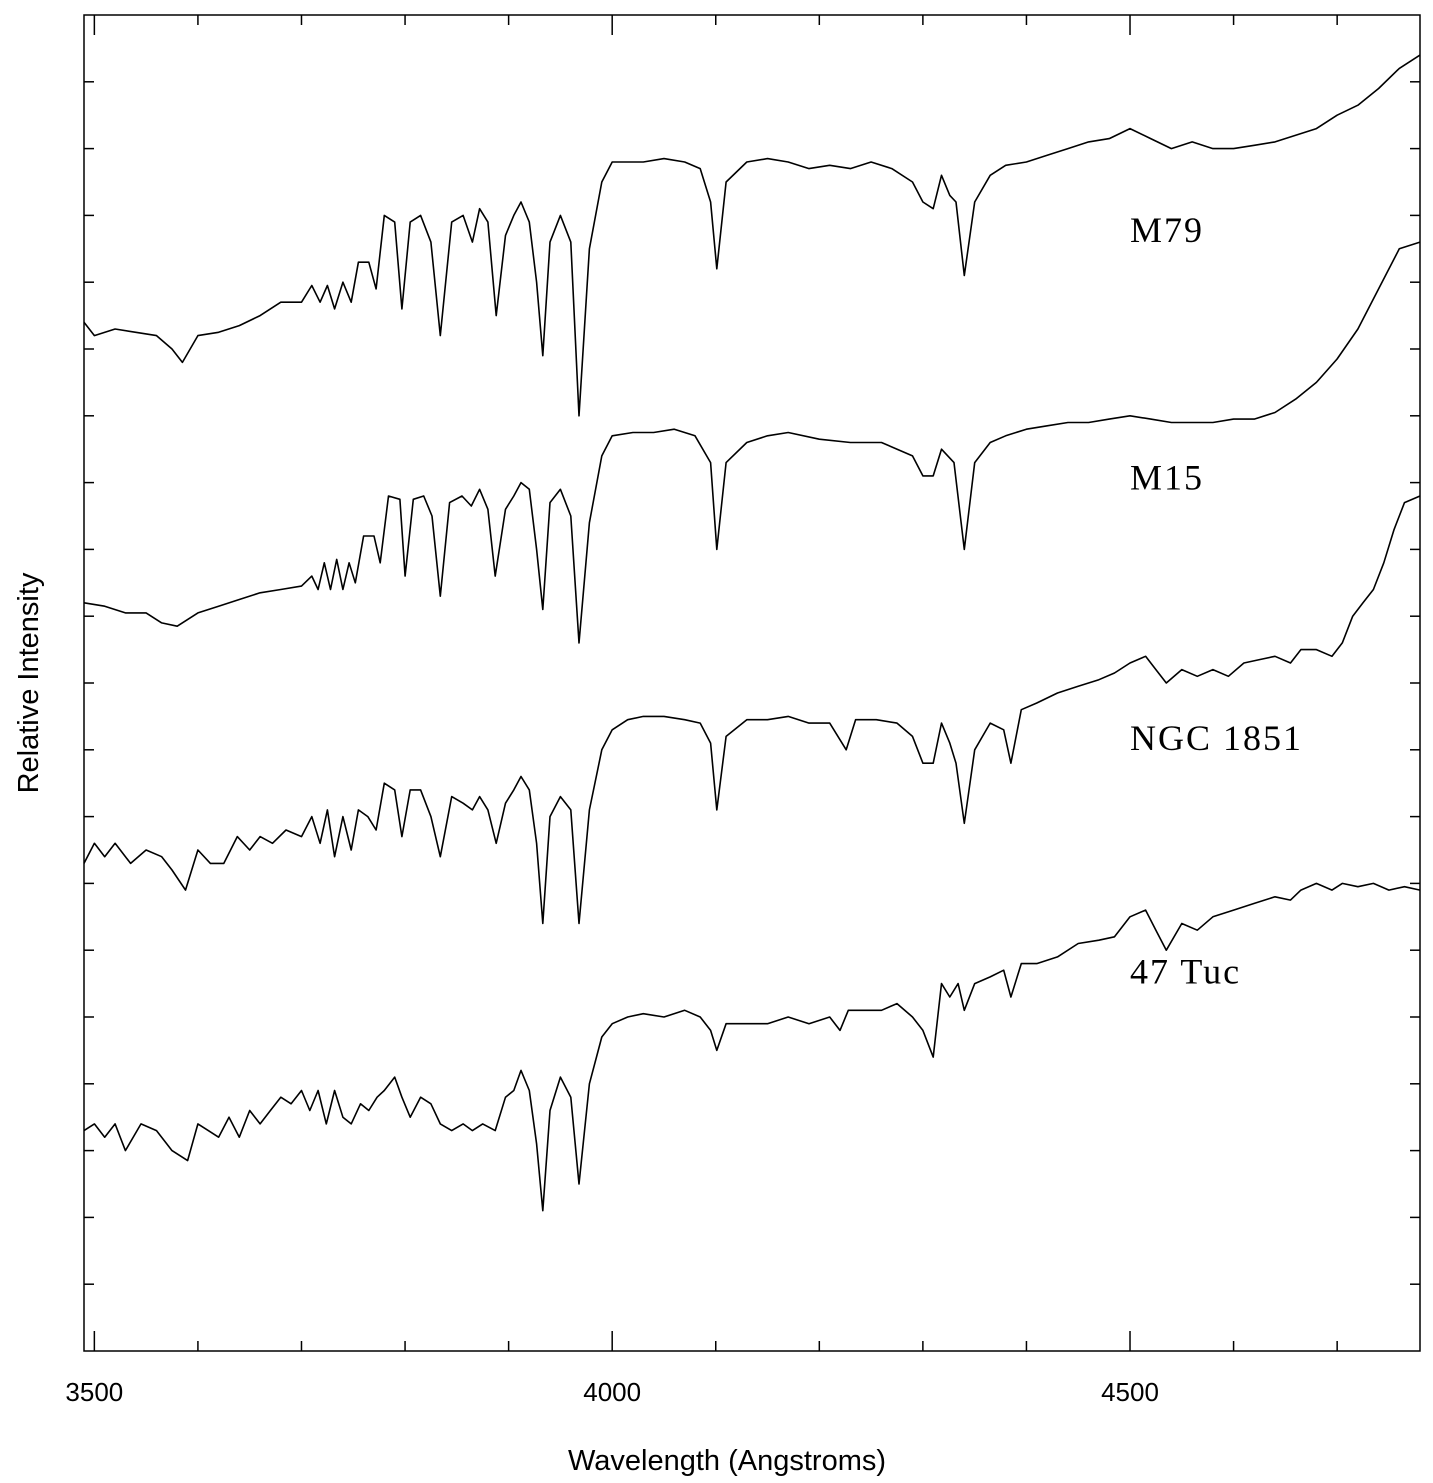  What do you see at coordinates (29, 682) in the screenshot?
I see `y-axis-title: Relative Intensity` at bounding box center [29, 682].